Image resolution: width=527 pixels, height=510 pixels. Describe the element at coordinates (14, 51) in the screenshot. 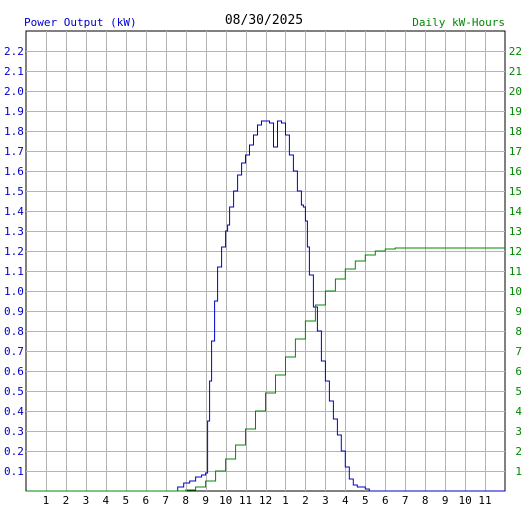

I see `left-tick-label: 2.2` at that location.